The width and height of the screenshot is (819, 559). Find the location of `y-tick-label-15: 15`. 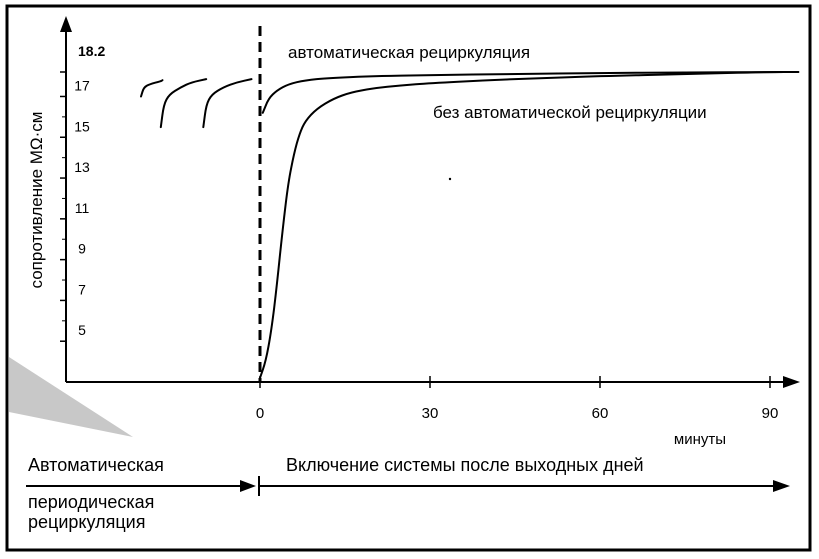

y-tick-label-15: 15 is located at coordinates (82, 126).